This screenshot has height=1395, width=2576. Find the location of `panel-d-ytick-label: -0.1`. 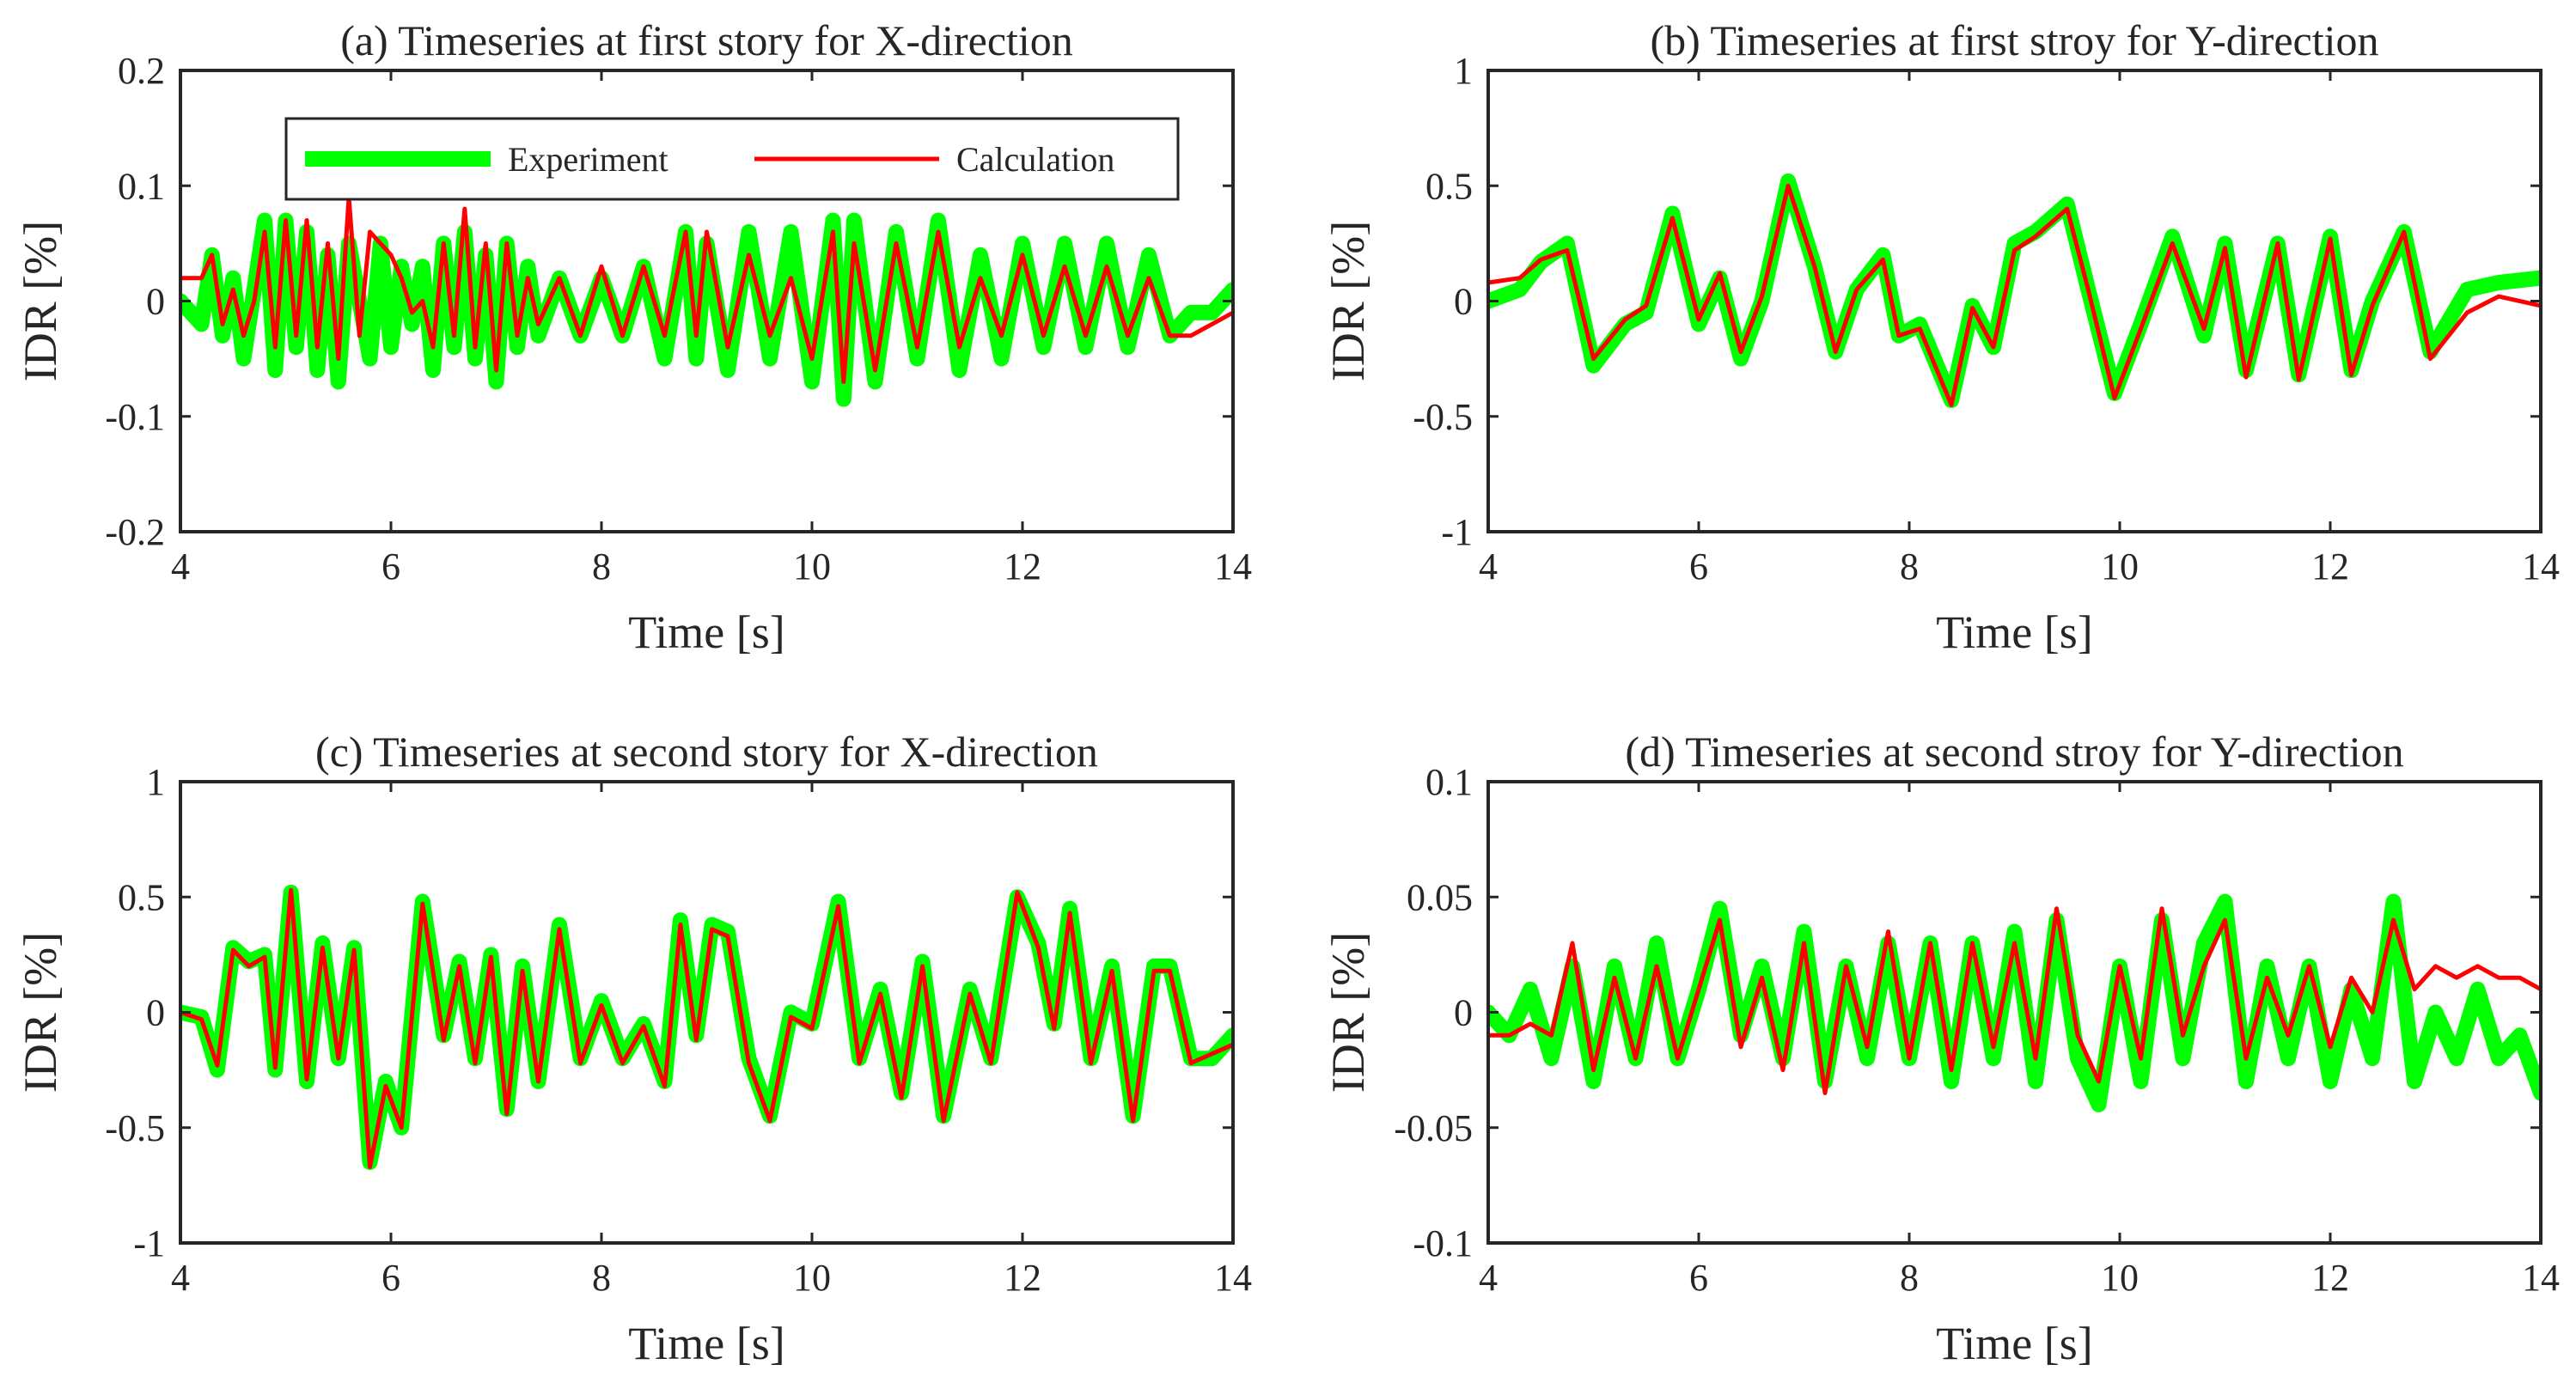

panel-d-ytick-label: -0.1 is located at coordinates (1443, 1243).